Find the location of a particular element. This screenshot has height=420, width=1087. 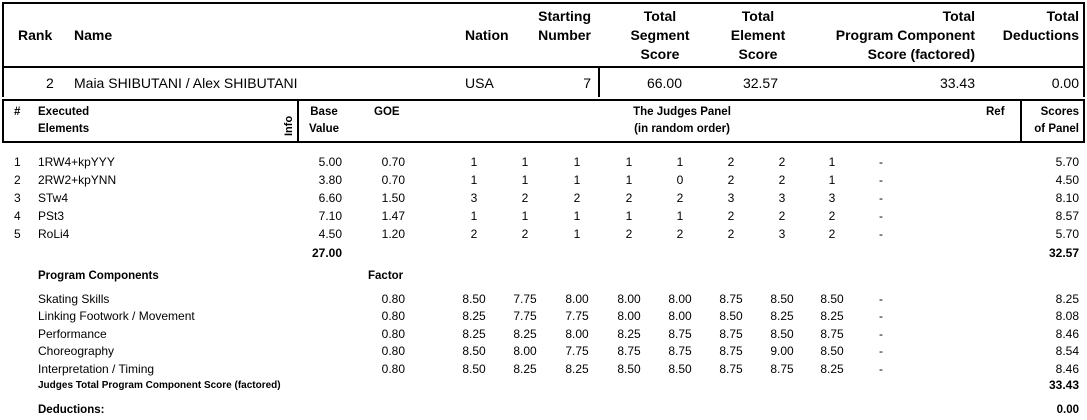

starting-number-value: 7 is located at coordinates (587, 83).